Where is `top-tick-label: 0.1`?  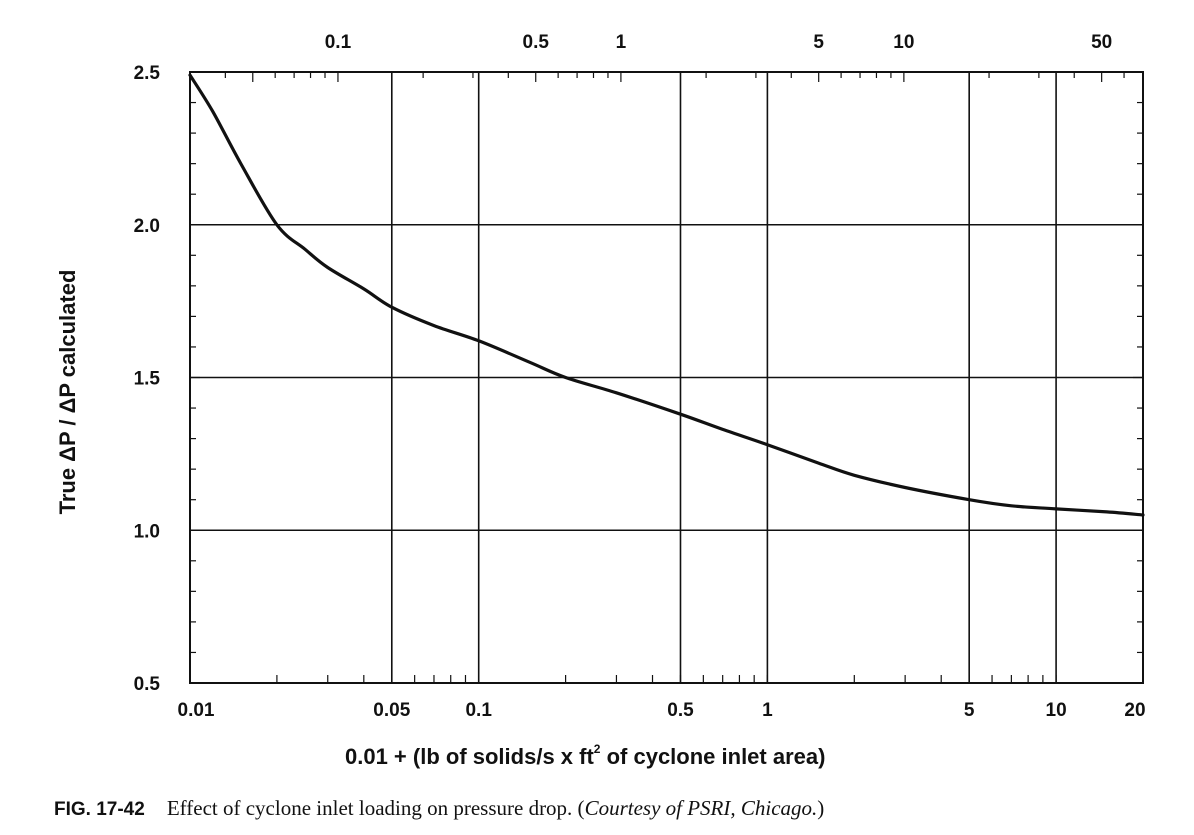 top-tick-label: 0.1 is located at coordinates (338, 42).